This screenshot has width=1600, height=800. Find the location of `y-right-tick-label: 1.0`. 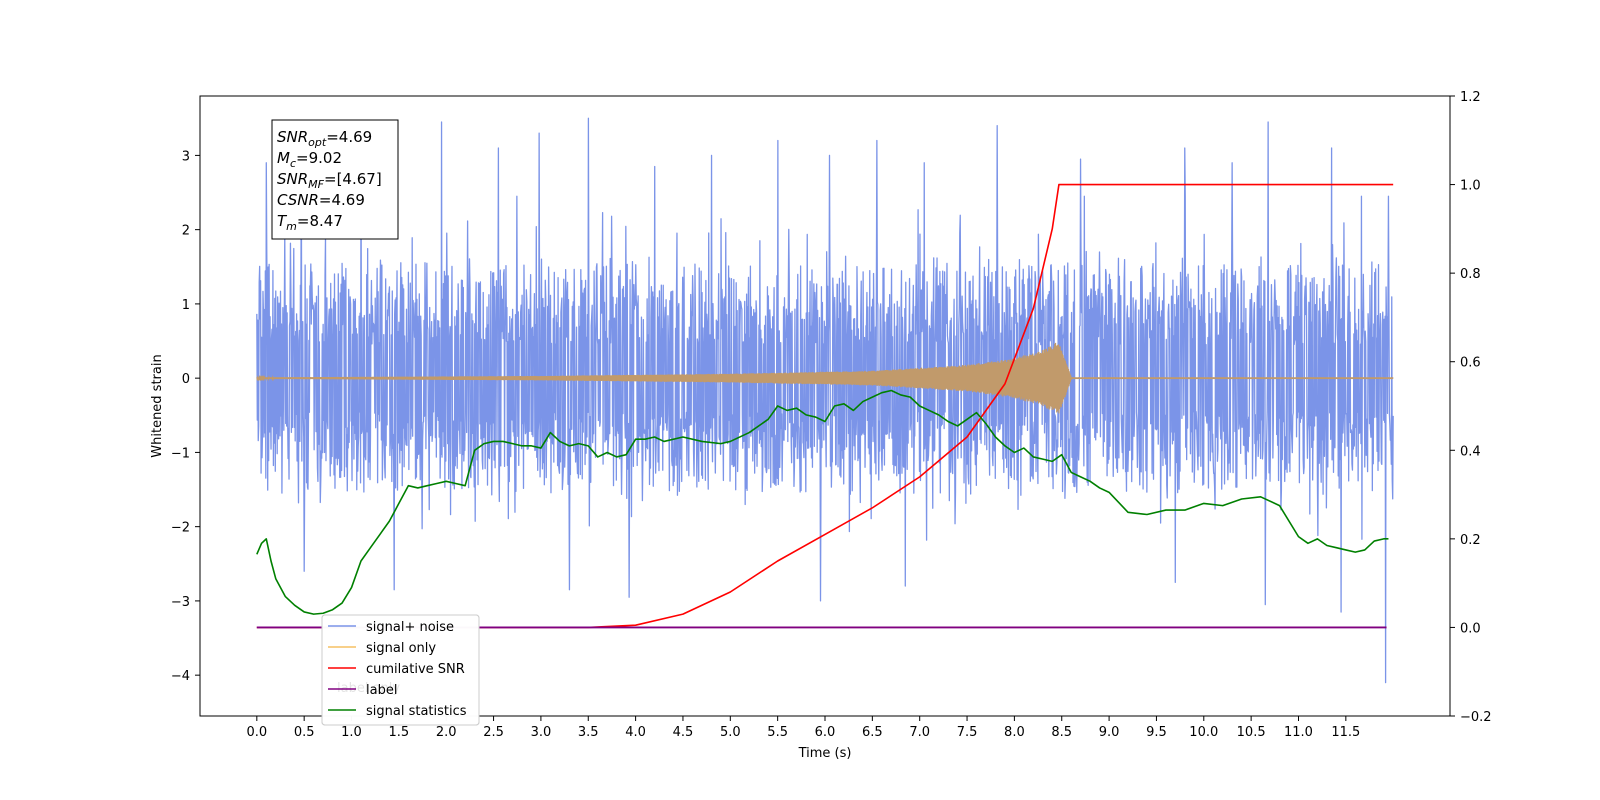

y-right-tick-label: 1.0 is located at coordinates (1470, 186).